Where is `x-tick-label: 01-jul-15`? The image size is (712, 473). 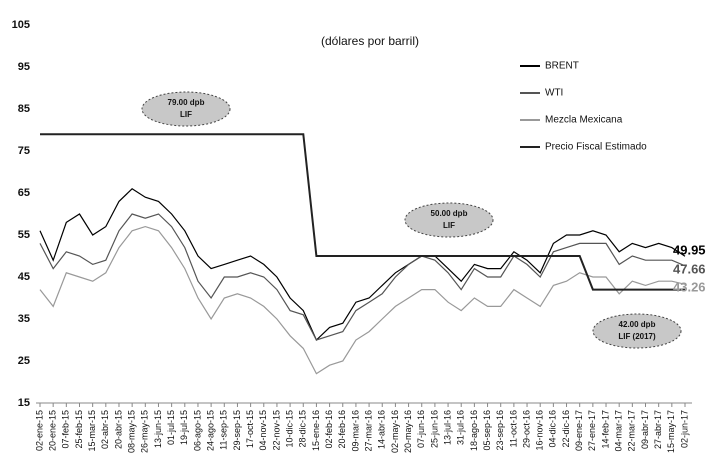
x-tick-label: 01-jul-15 is located at coordinates (171, 427).